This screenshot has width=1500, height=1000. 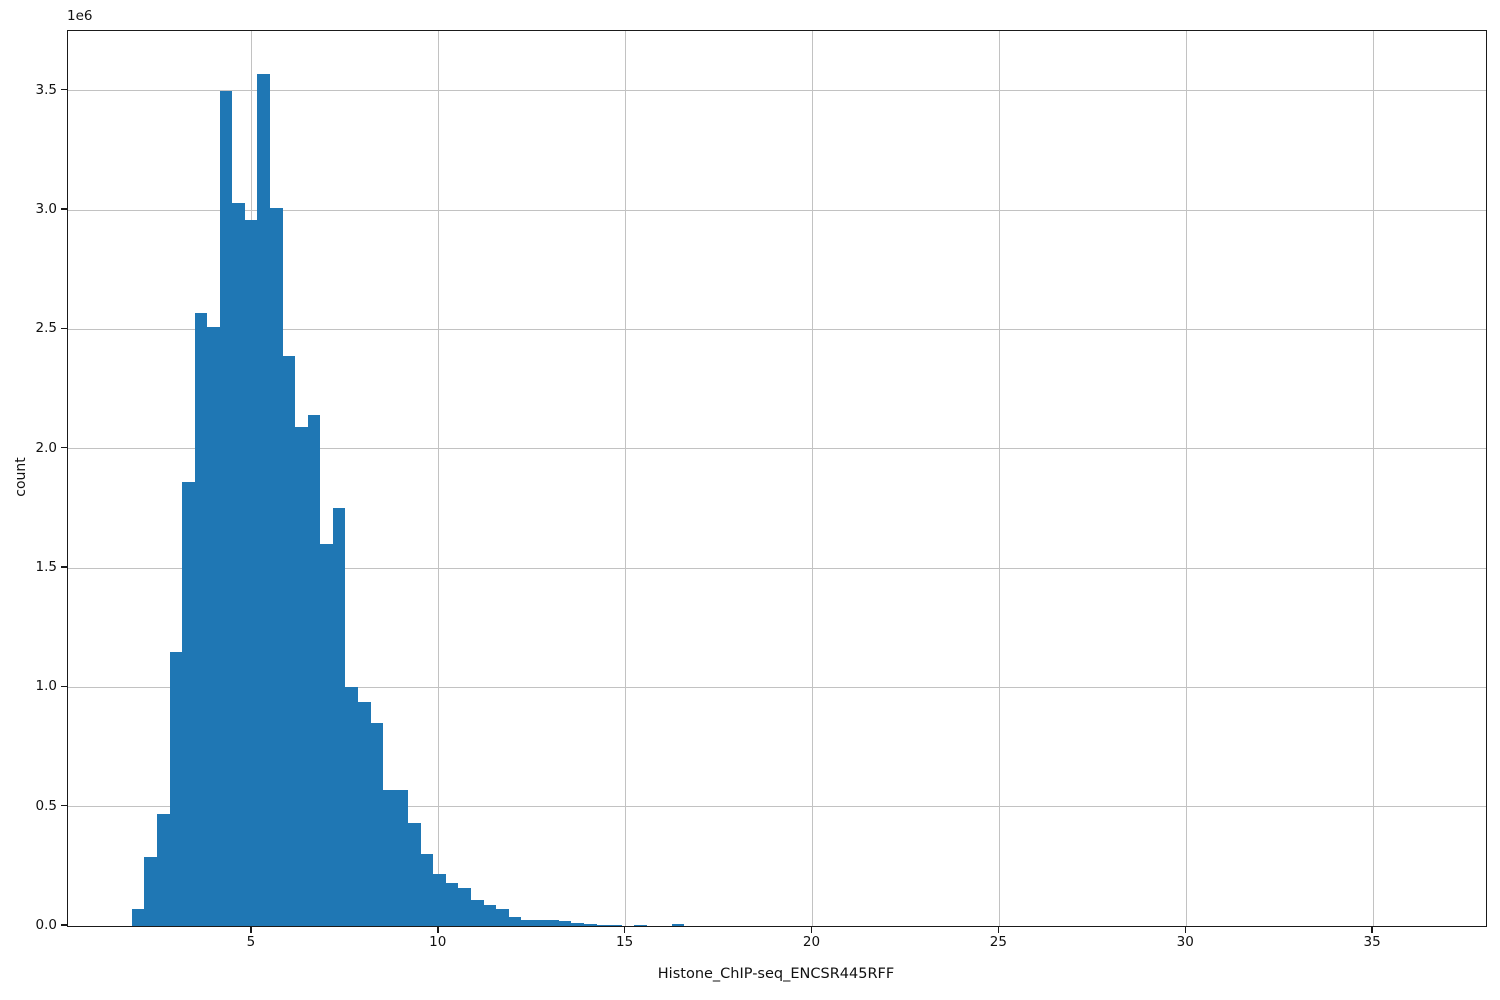 I want to click on y-axis-offset-label: 1e6, so click(x=80, y=16).